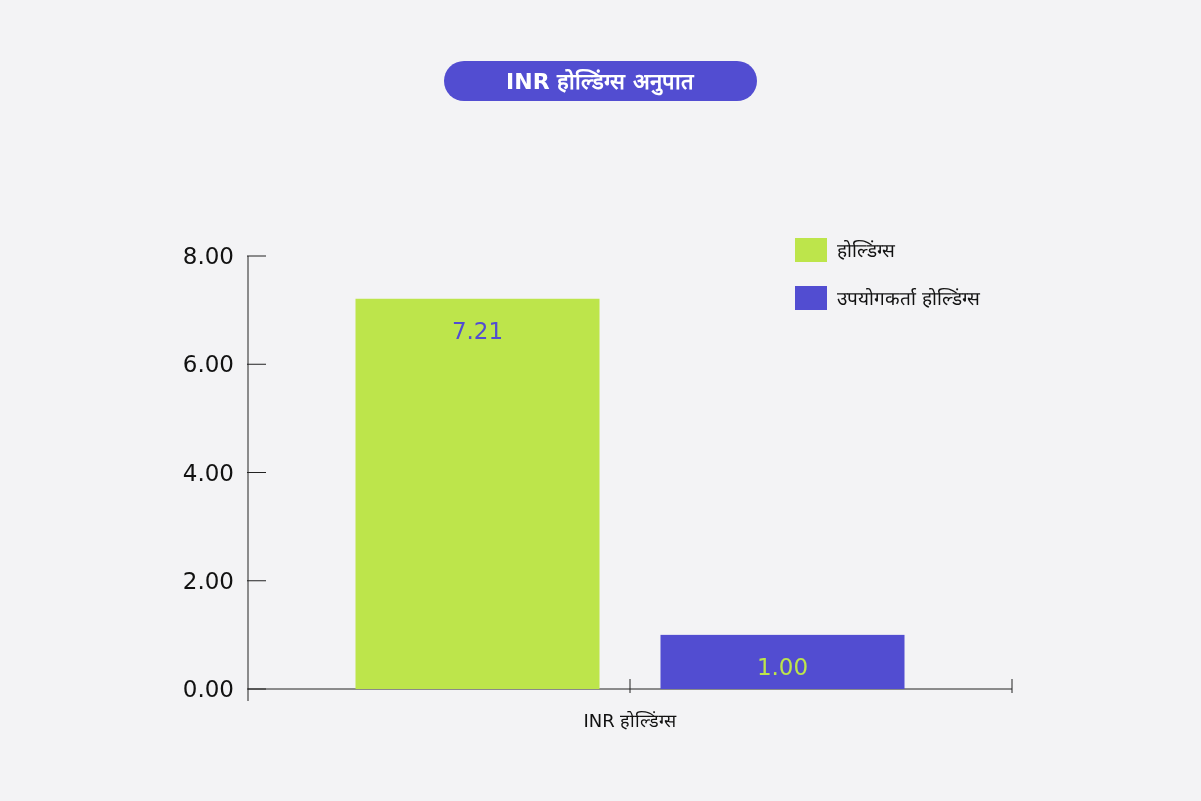 The height and width of the screenshot is (801, 1201). Describe the element at coordinates (208, 364) in the screenshot. I see `y-tick-label: 6.00` at that location.